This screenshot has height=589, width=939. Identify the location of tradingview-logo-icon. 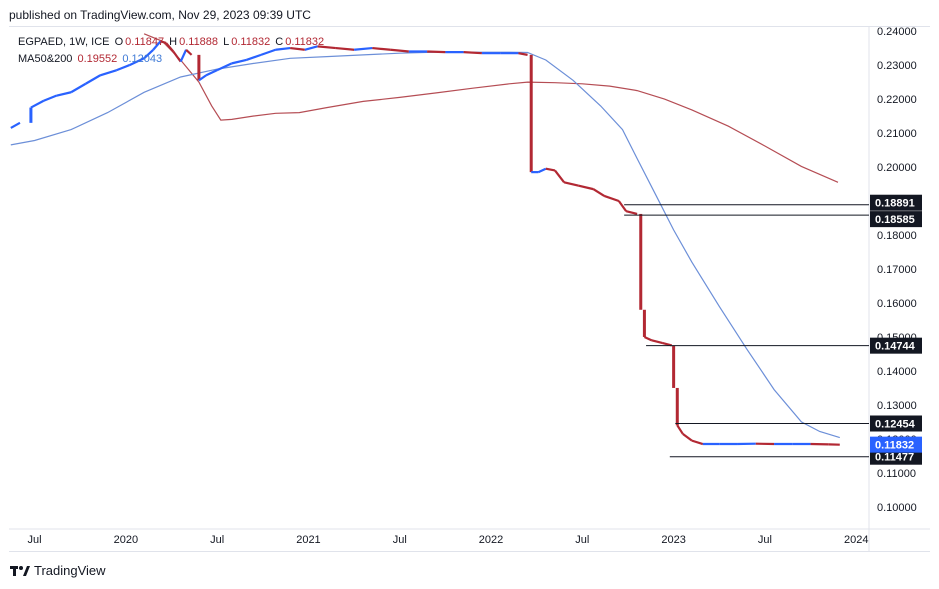
(20, 570).